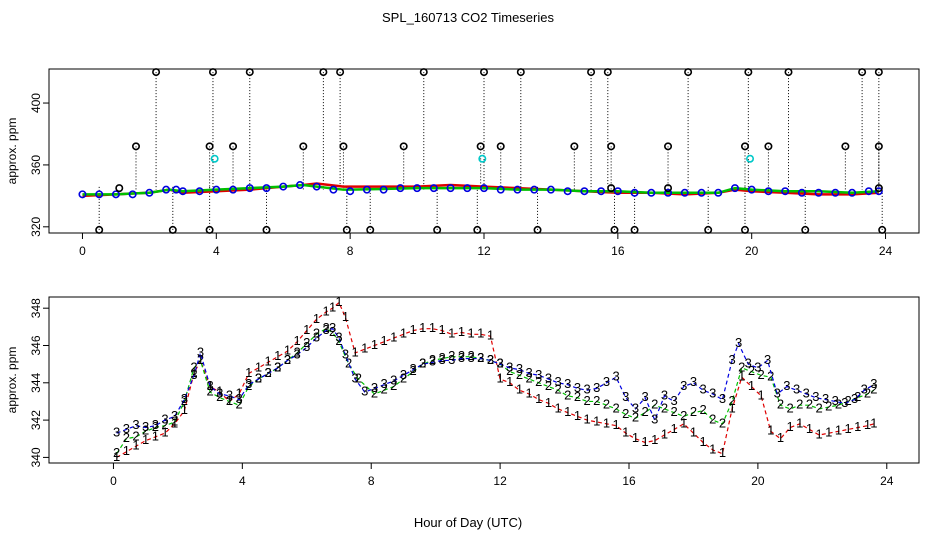  Describe the element at coordinates (36, 226) in the screenshot. I see `y-tick-label: 320` at that location.